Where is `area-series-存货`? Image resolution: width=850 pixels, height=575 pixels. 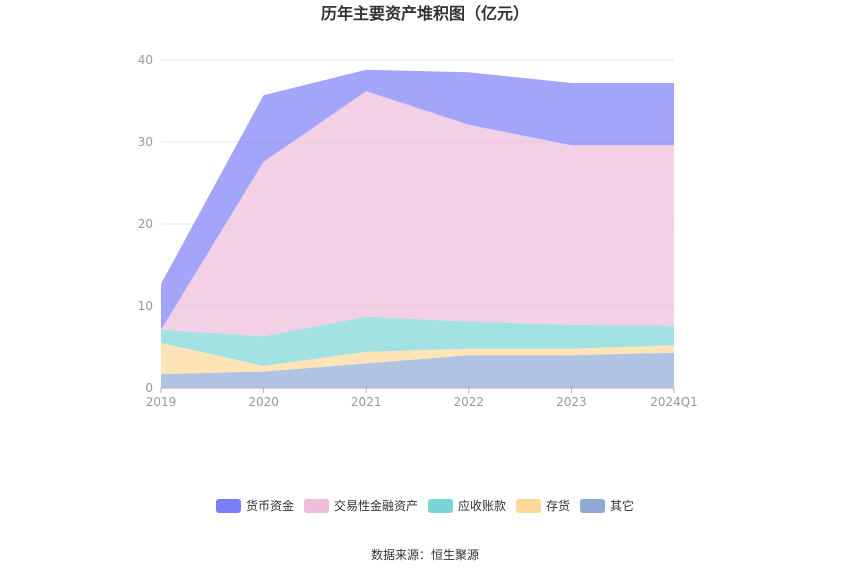 area-series-存货 is located at coordinates (417, 358).